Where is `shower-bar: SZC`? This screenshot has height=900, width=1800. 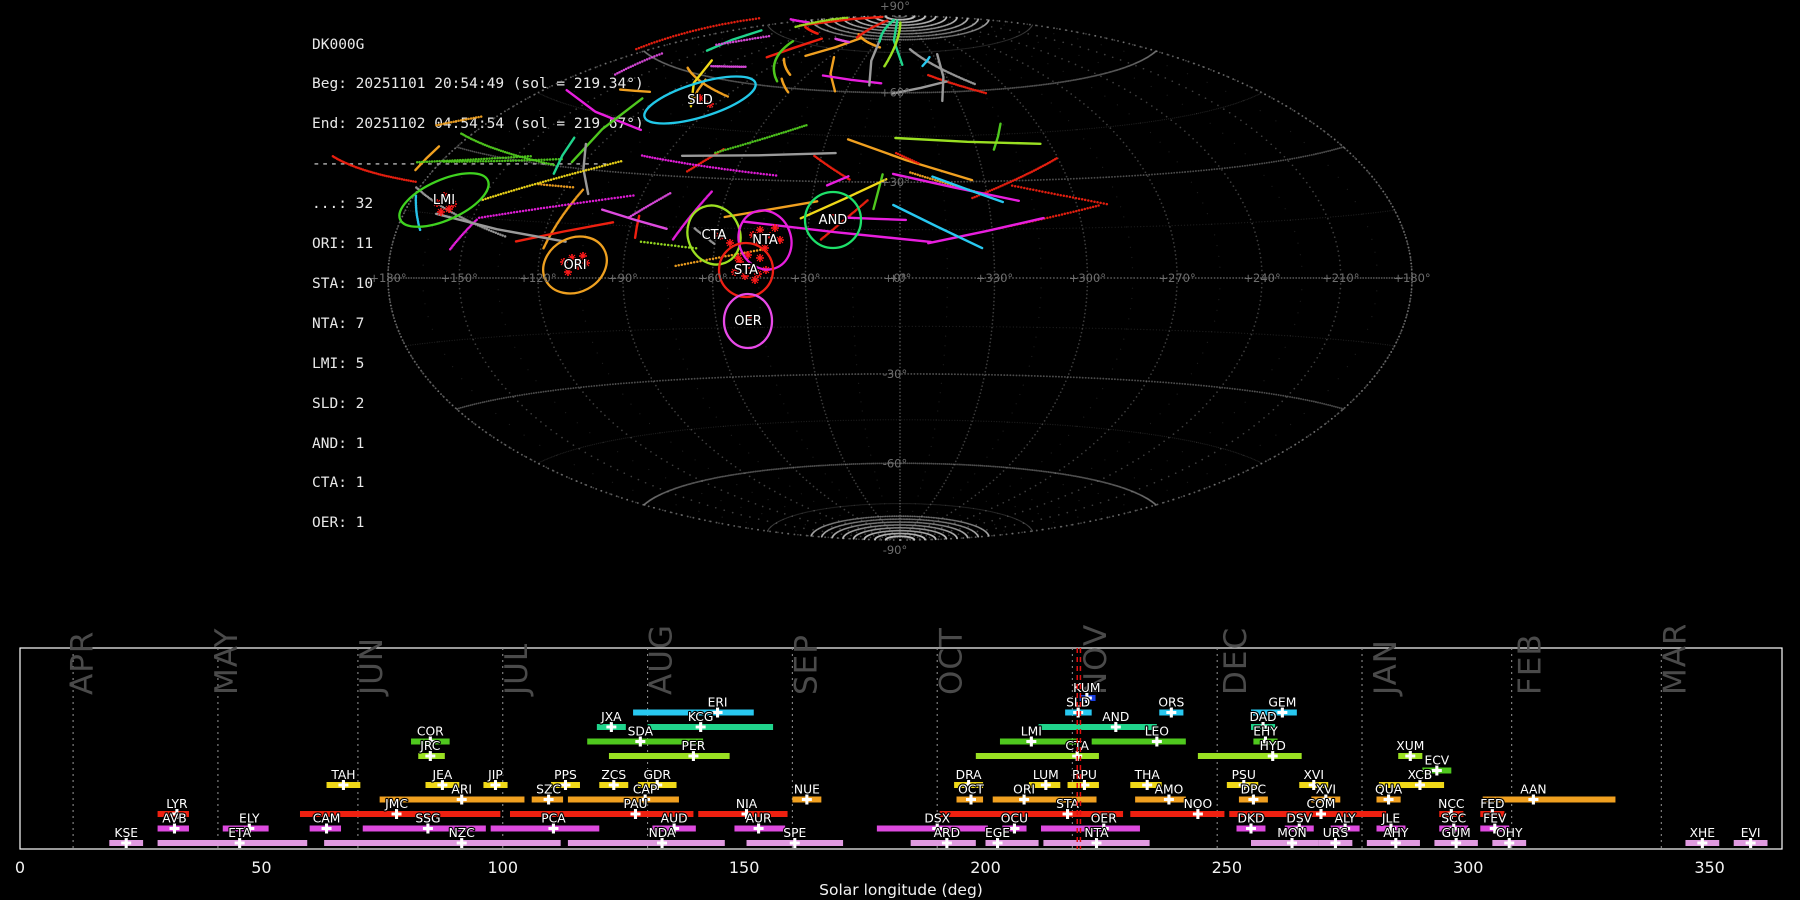
shower-bar: SZC is located at coordinates (547, 793).